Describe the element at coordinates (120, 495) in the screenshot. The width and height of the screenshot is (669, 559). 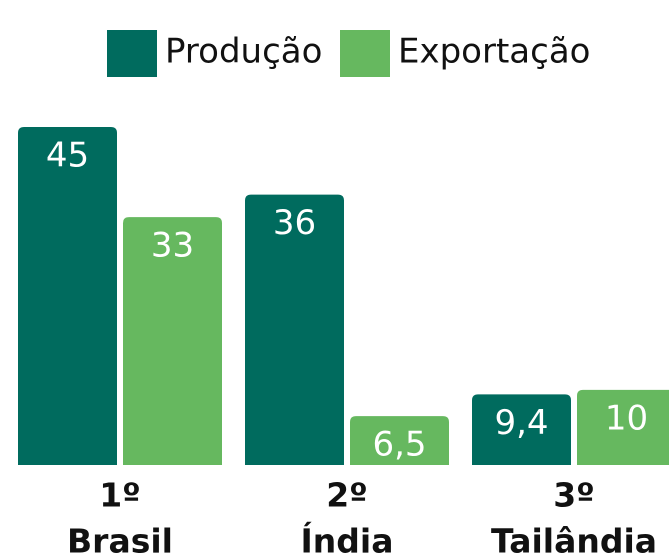
I see `category-rank: 1º` at that location.